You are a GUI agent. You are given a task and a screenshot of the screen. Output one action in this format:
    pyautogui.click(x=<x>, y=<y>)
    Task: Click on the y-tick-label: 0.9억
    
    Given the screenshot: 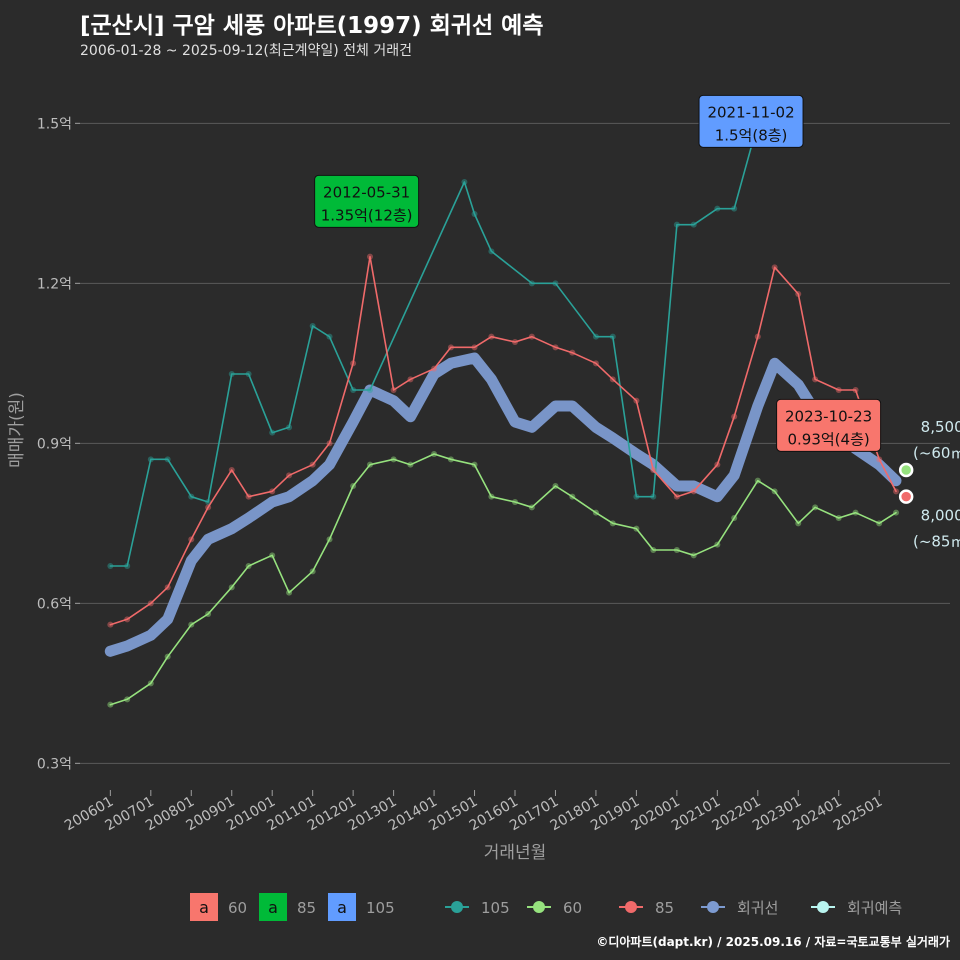 What is the action you would take?
    pyautogui.click(x=54, y=444)
    